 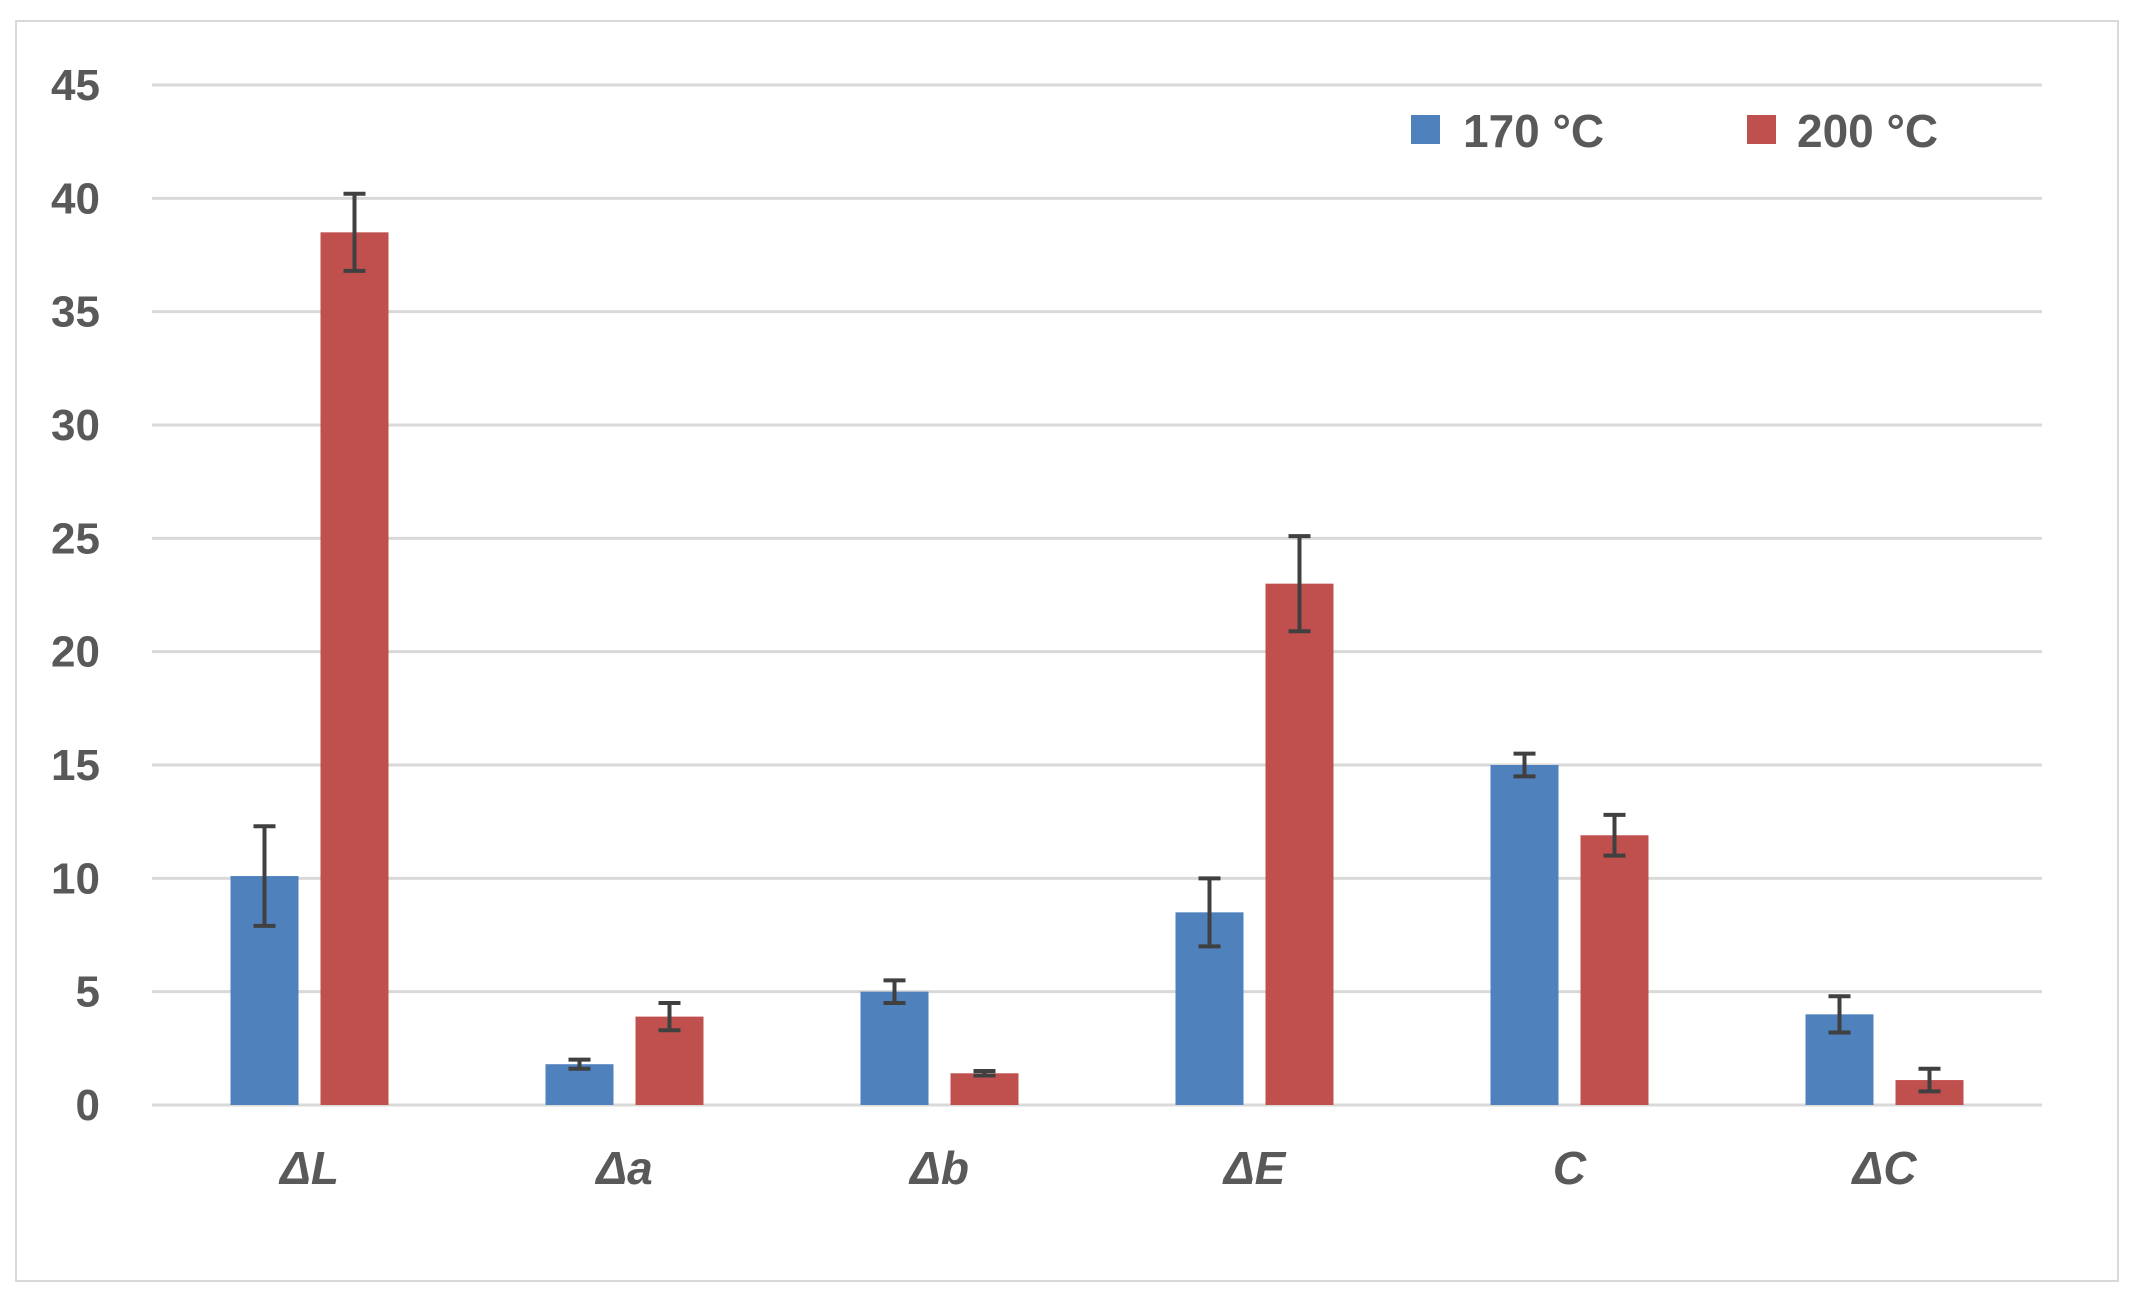 I want to click on x-category-label: Δa, so click(x=623, y=1168).